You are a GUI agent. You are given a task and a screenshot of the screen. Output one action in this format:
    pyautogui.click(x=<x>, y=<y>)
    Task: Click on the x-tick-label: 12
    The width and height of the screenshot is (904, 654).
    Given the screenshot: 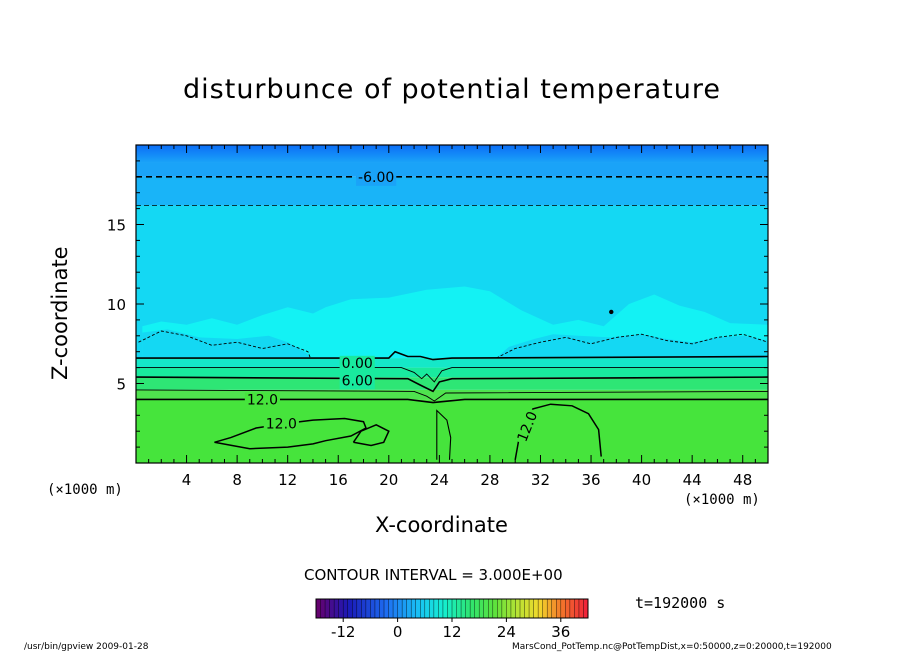 What is the action you would take?
    pyautogui.click(x=287, y=480)
    